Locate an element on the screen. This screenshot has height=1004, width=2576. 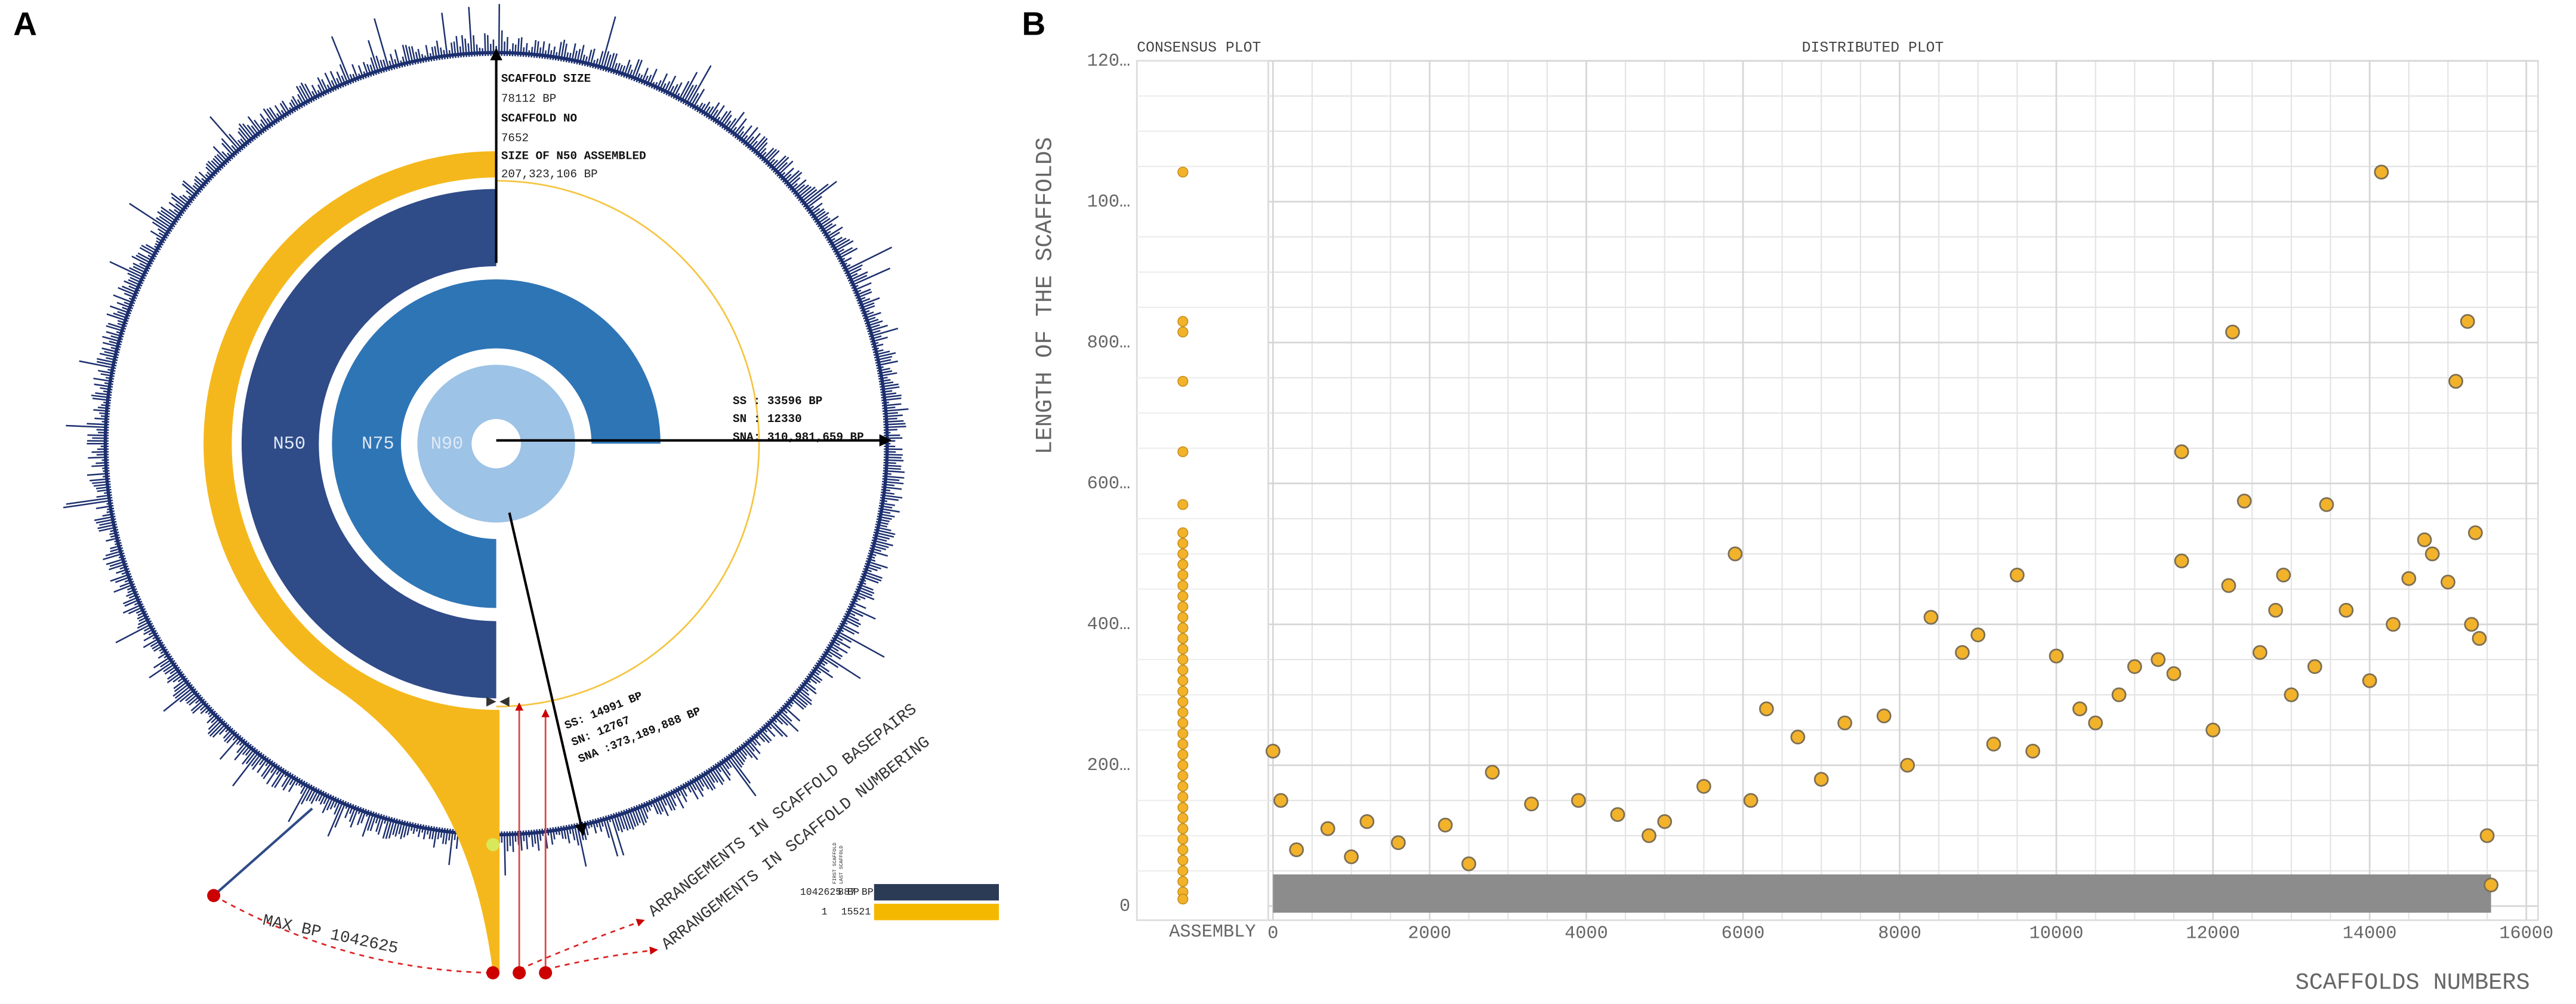
n90-arrow is located at coordinates (548, 674).